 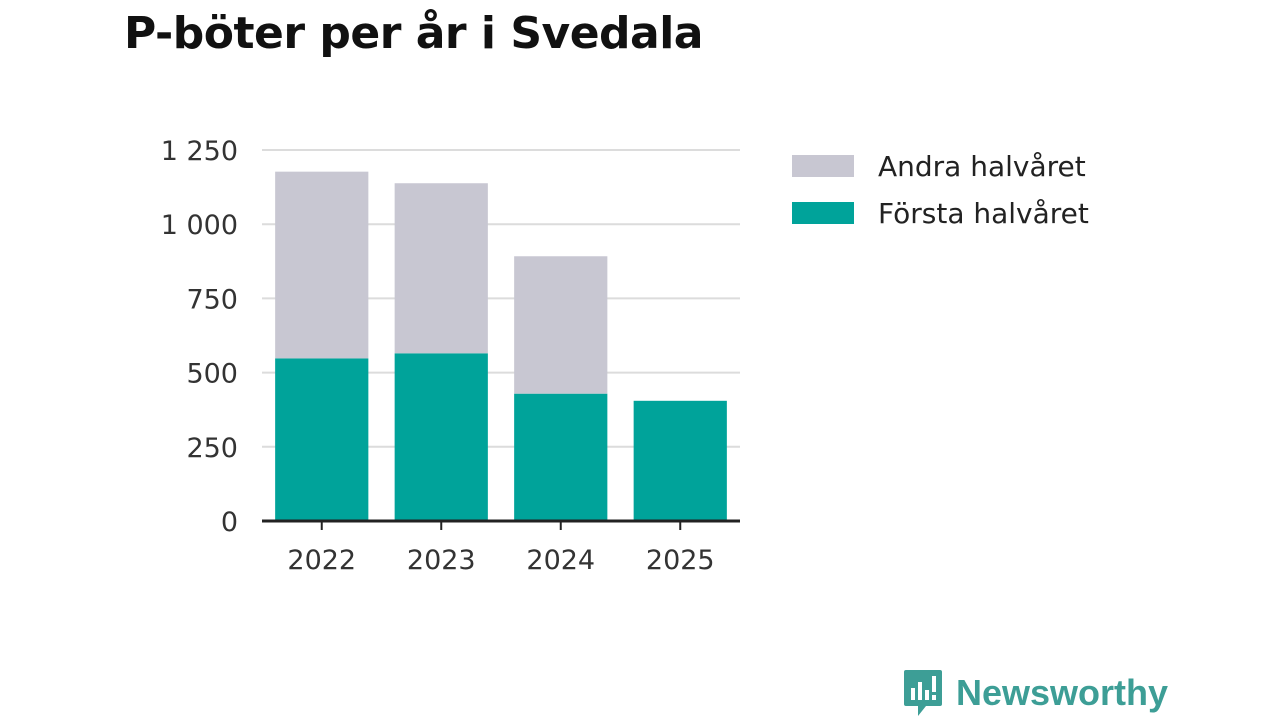 I want to click on y-tick-label: 0, so click(x=229, y=522).